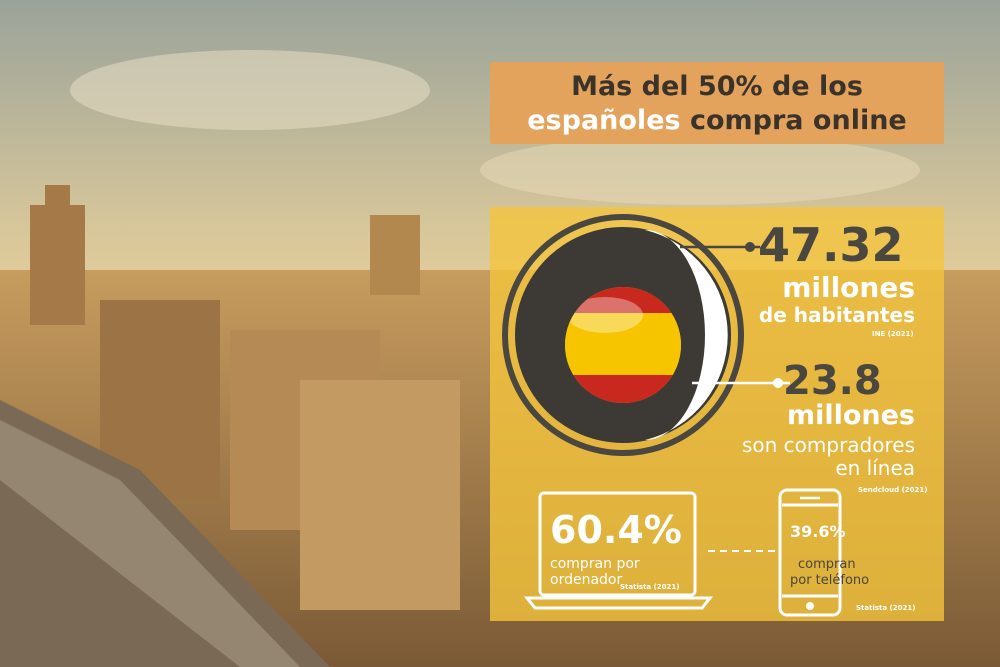 The image size is (1000, 667). What do you see at coordinates (616, 530) in the screenshot?
I see `computer-percentage: 60.4%` at bounding box center [616, 530].